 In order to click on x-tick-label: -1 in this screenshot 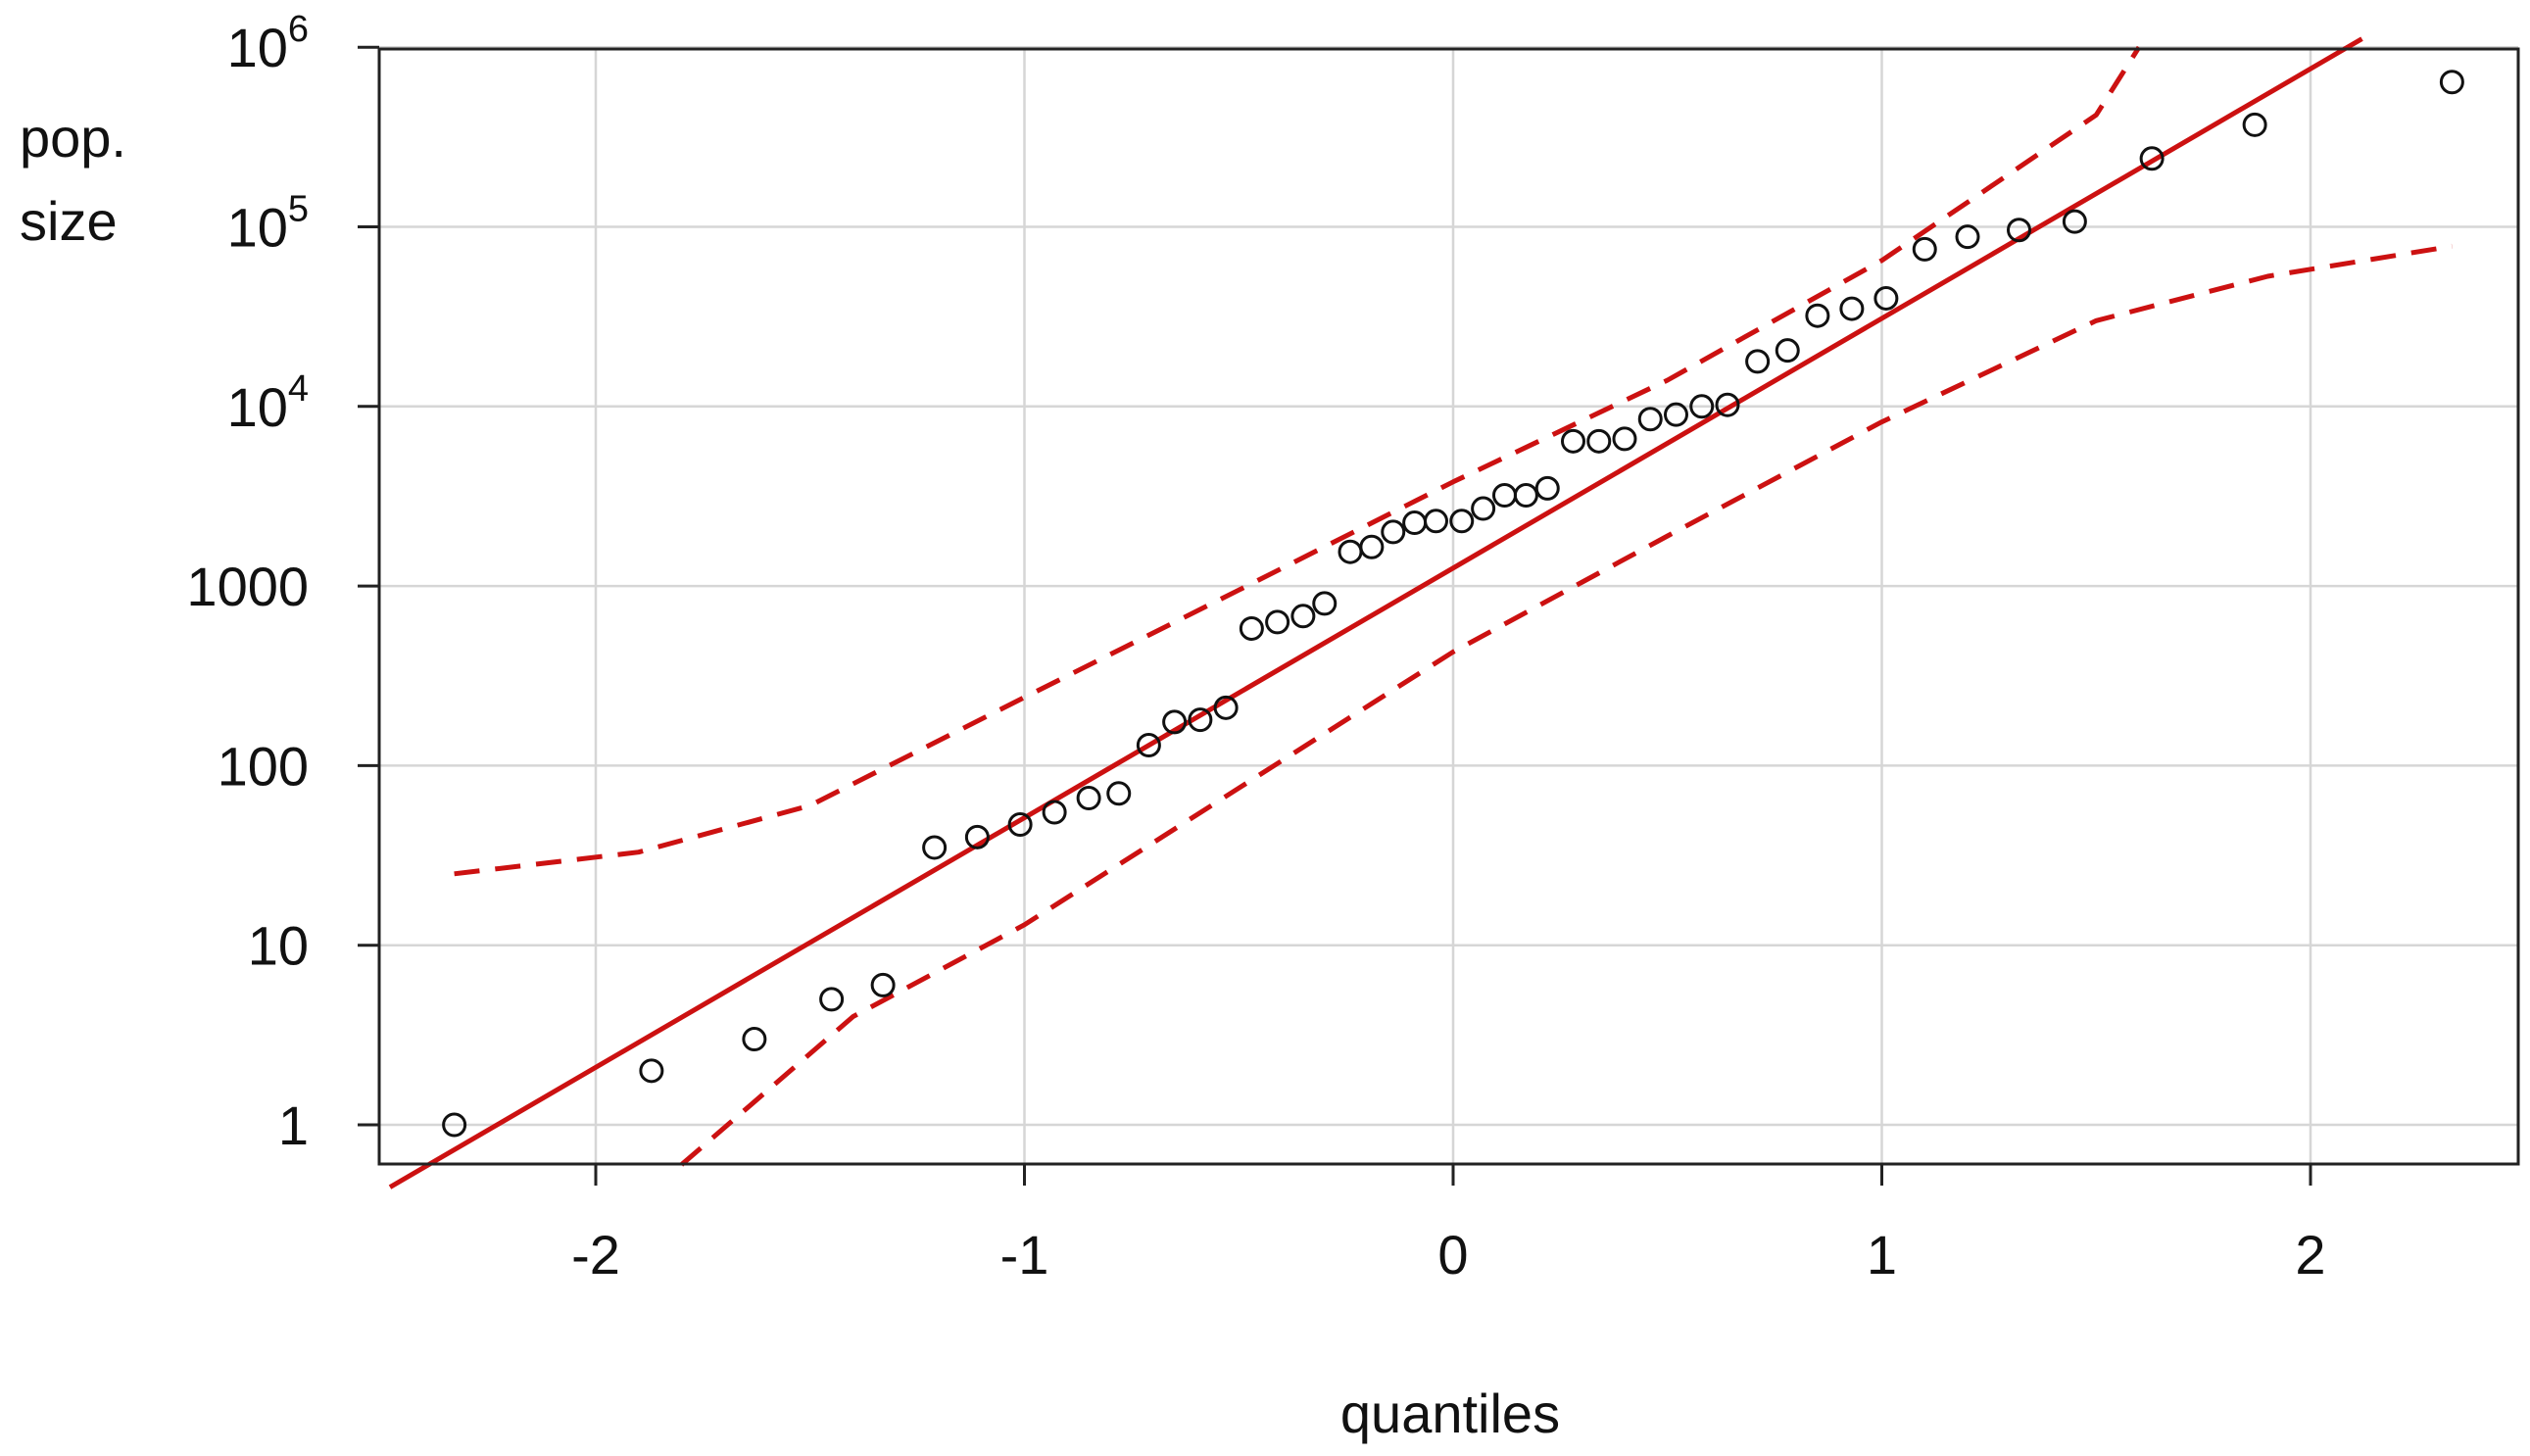, I will do `click(1024, 1255)`.